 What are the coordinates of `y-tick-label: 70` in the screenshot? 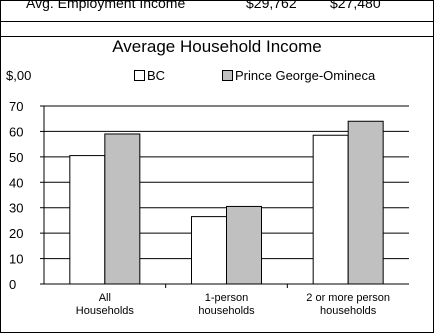 It's located at (16, 106).